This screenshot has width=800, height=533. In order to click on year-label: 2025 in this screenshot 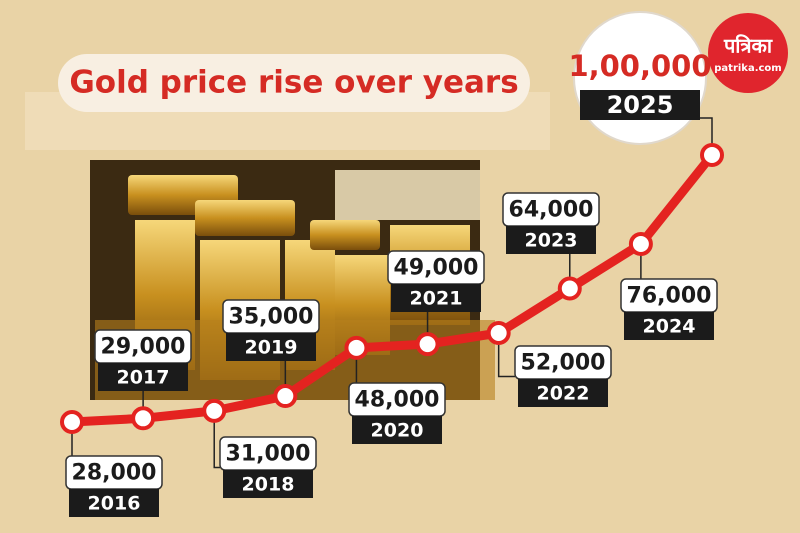, I will do `click(640, 105)`.